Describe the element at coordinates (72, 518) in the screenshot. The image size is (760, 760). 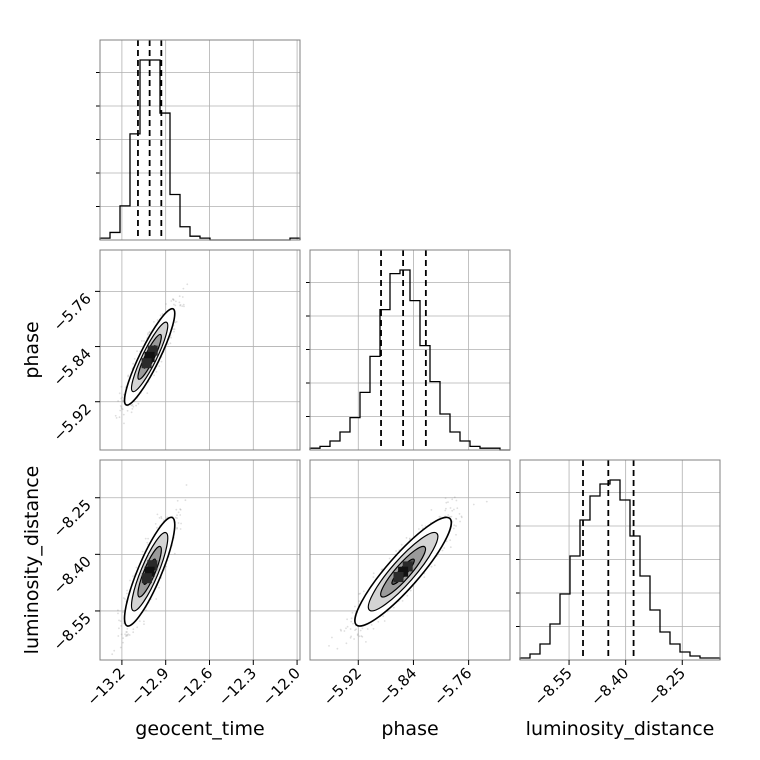
I see `y-tick-label: −8.25` at that location.